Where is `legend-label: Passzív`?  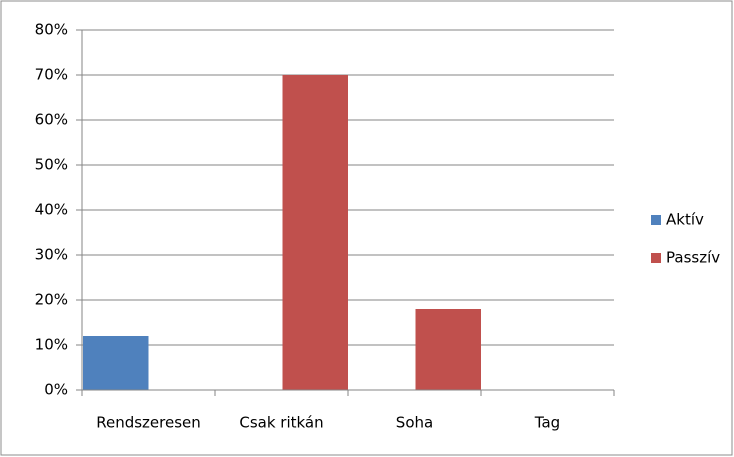 legend-label: Passzív is located at coordinates (693, 258).